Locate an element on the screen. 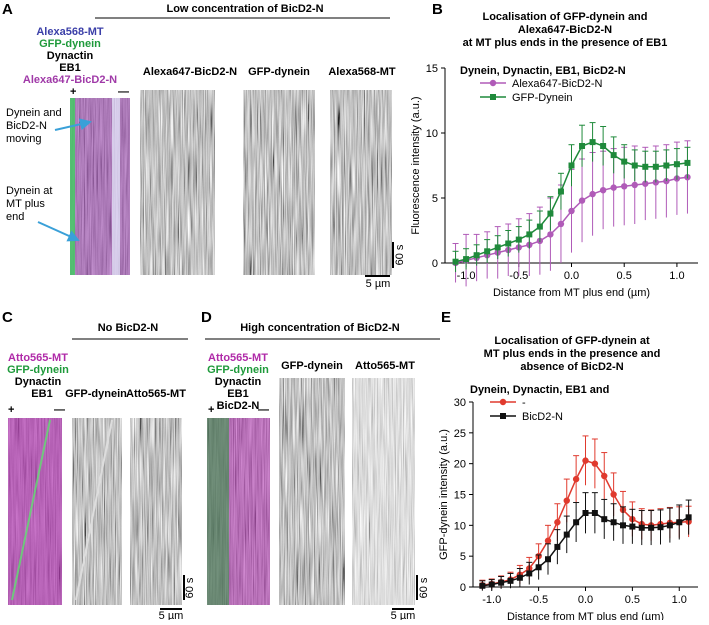 This screenshot has height=625, width=709. panel-letter: E is located at coordinates (446, 317).